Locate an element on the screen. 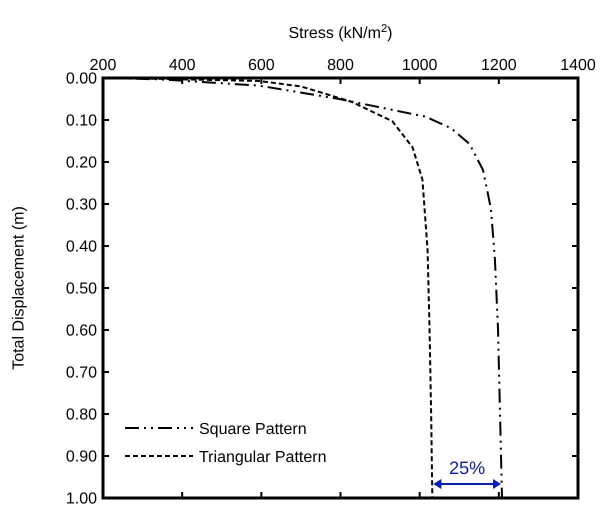  x-axis-title: Stress (kN/m$^{2}$) is located at coordinates (340, 32).